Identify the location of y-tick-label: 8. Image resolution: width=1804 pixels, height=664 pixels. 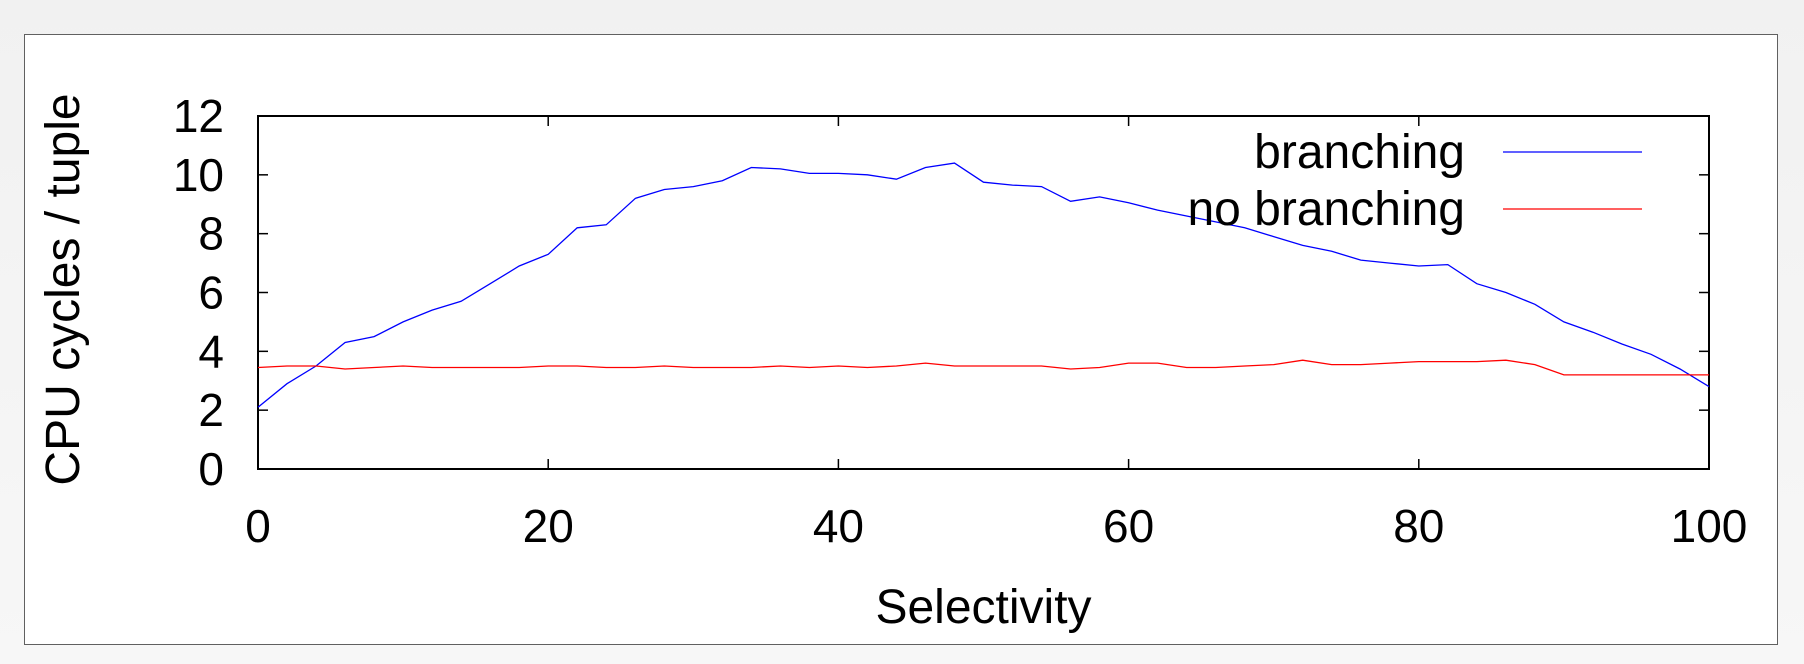
(211, 234).